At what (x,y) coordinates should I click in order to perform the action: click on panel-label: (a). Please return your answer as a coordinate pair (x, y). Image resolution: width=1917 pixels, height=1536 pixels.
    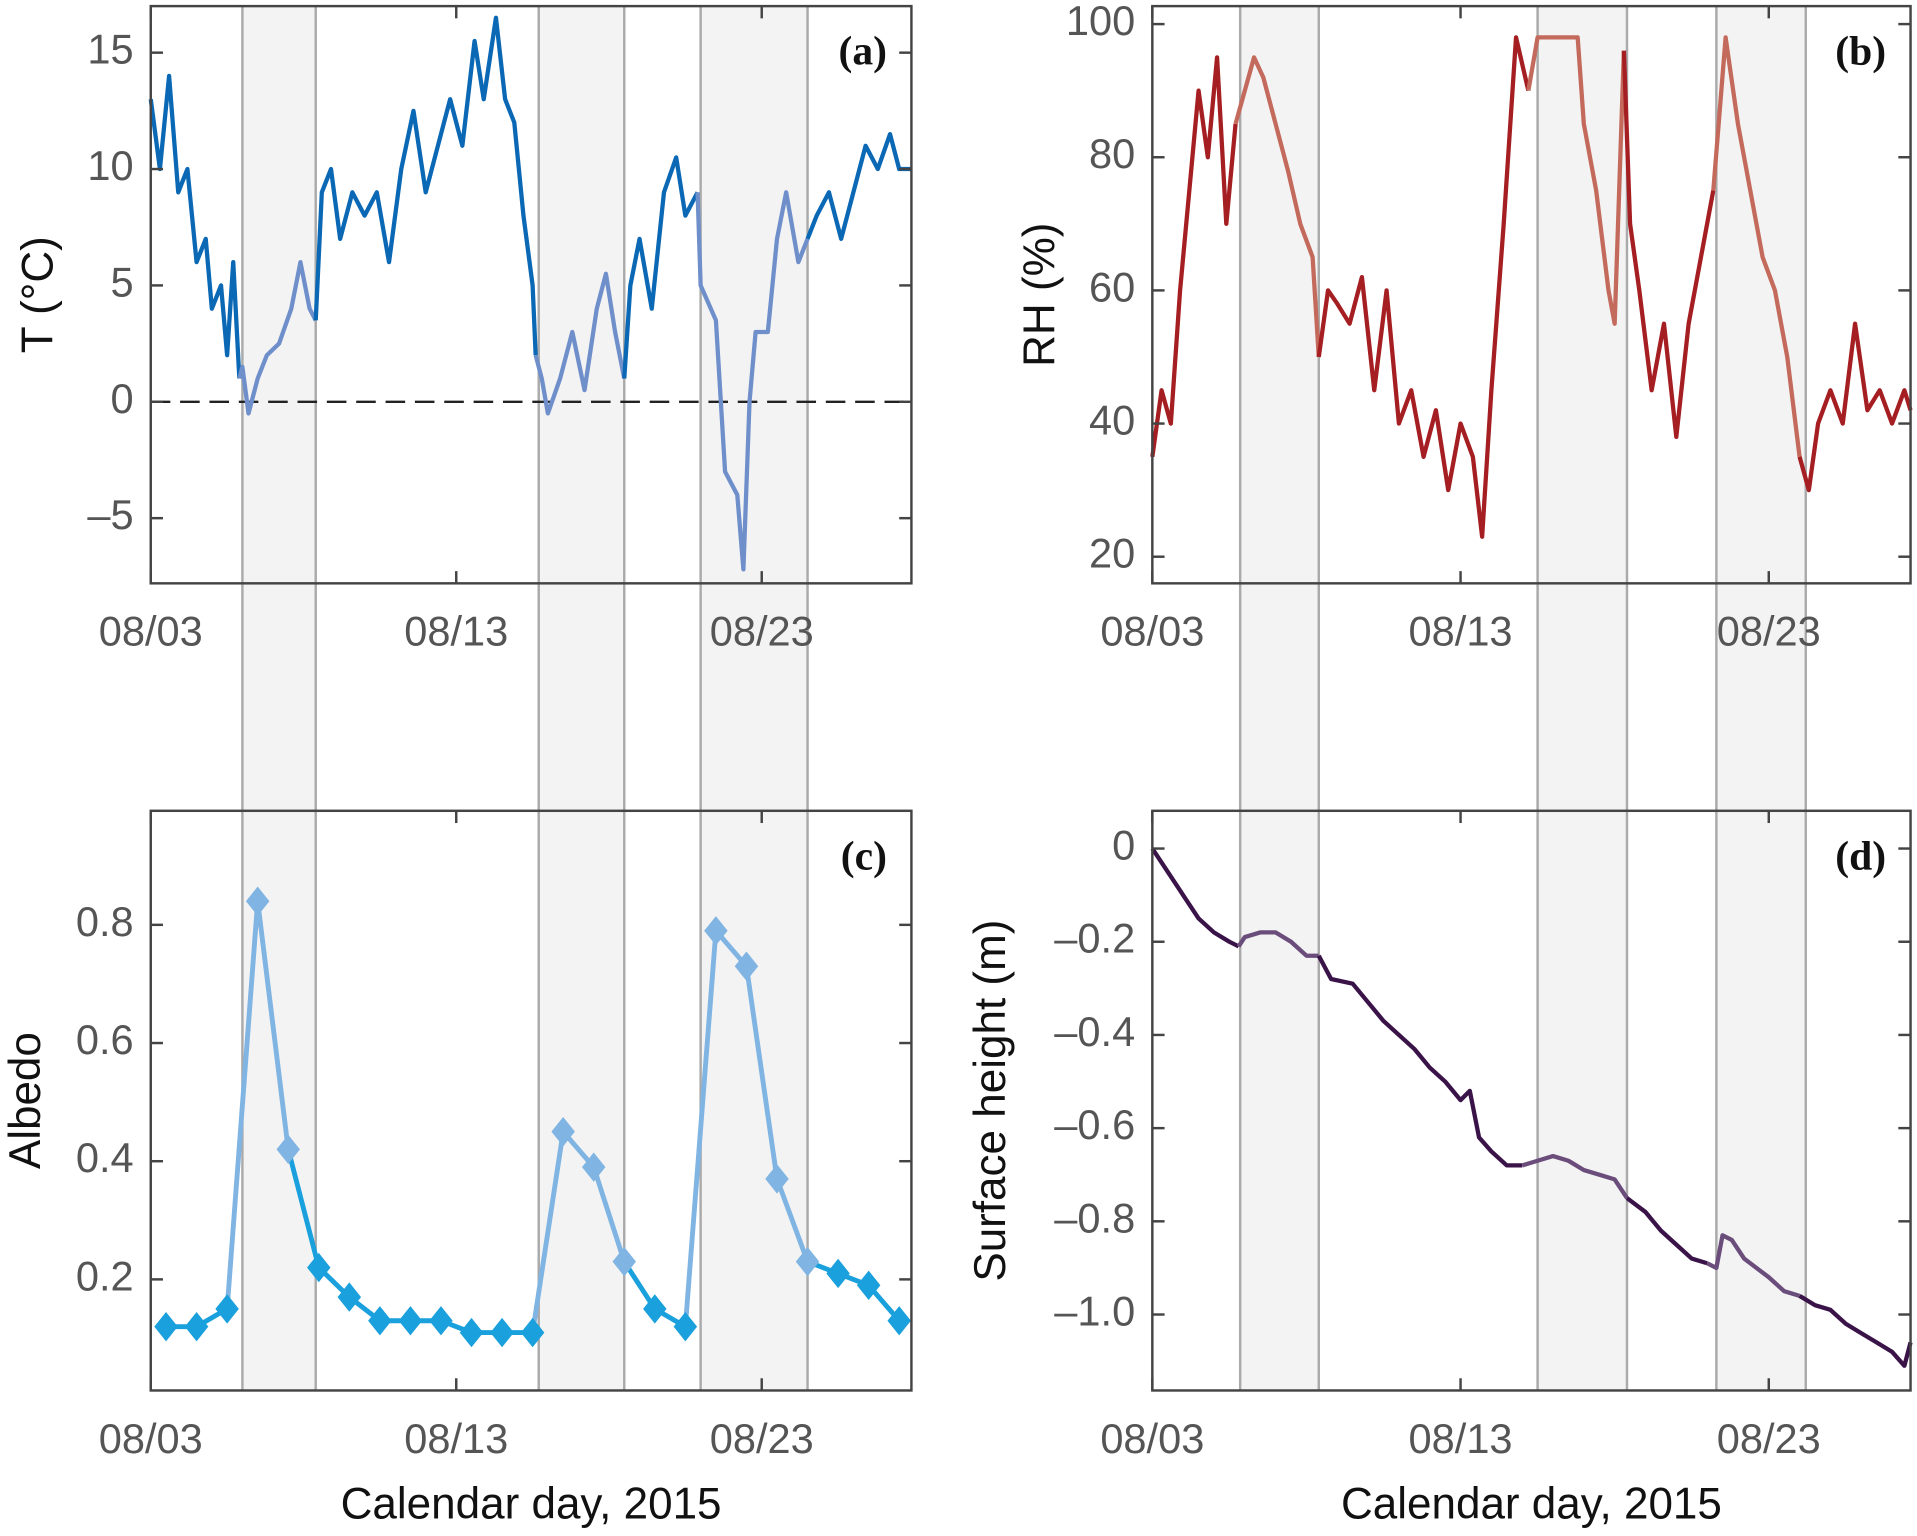
    Looking at the image, I should click on (862, 51).